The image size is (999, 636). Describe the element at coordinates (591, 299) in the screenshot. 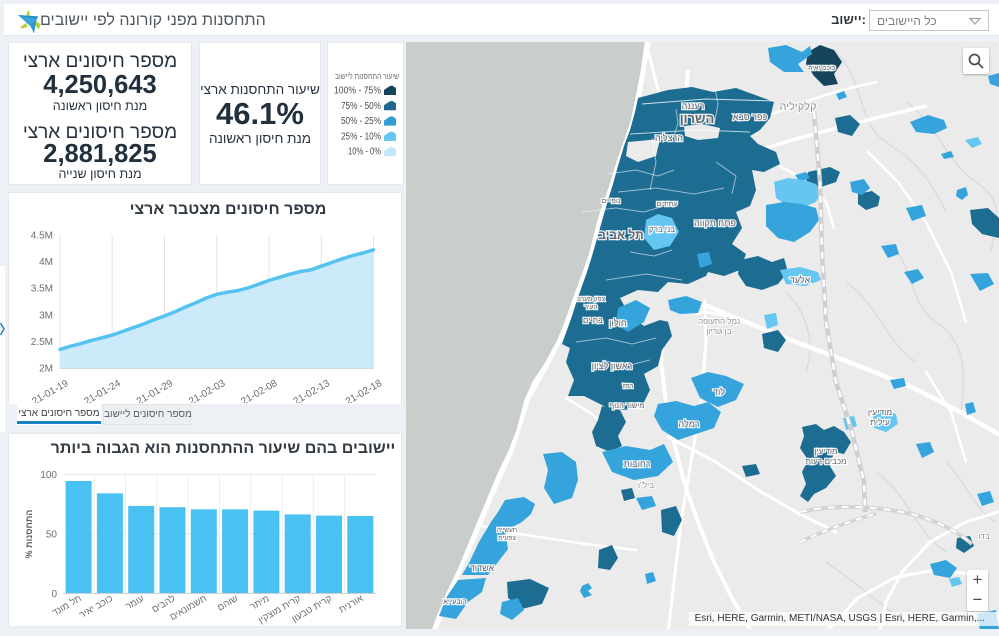

I see `svg-text: צפון מערב` at that location.